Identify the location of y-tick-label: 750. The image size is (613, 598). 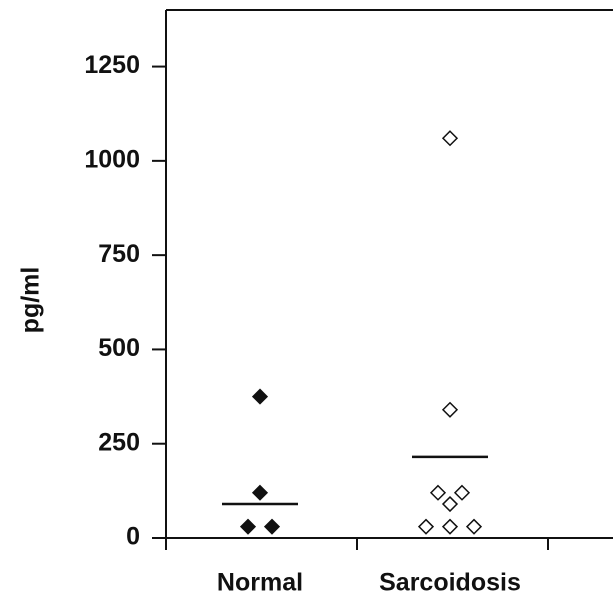
(119, 254).